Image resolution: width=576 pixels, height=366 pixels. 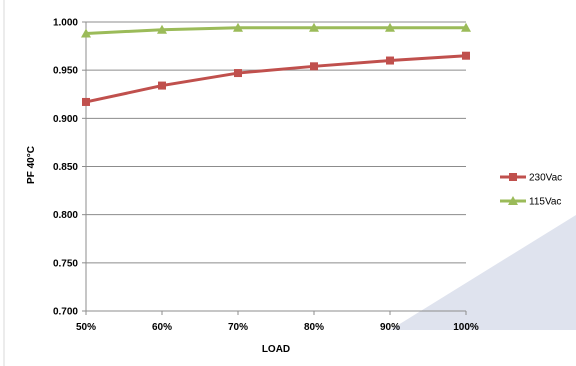 What do you see at coordinates (483, 272) in the screenshot?
I see `watermark-shape` at bounding box center [483, 272].